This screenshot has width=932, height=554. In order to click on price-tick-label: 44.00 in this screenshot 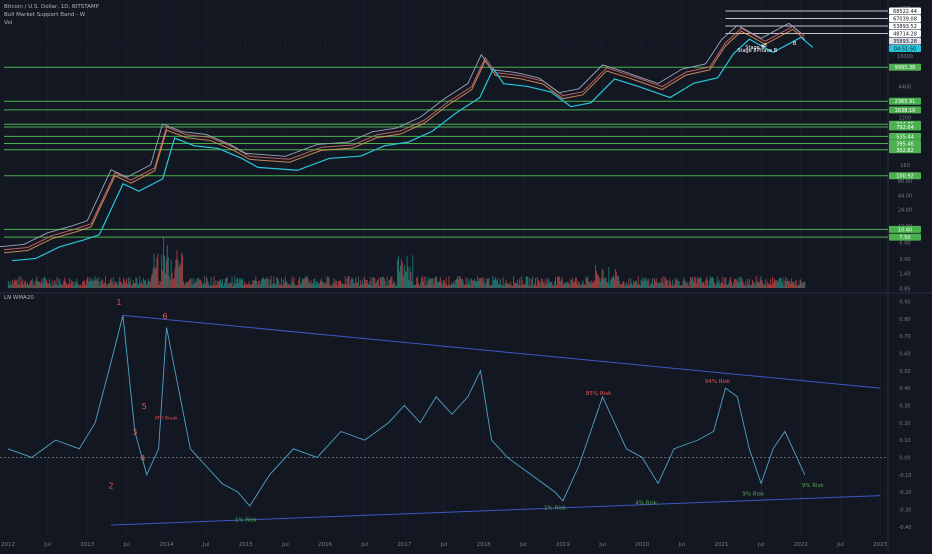, I will do `click(905, 196)`.